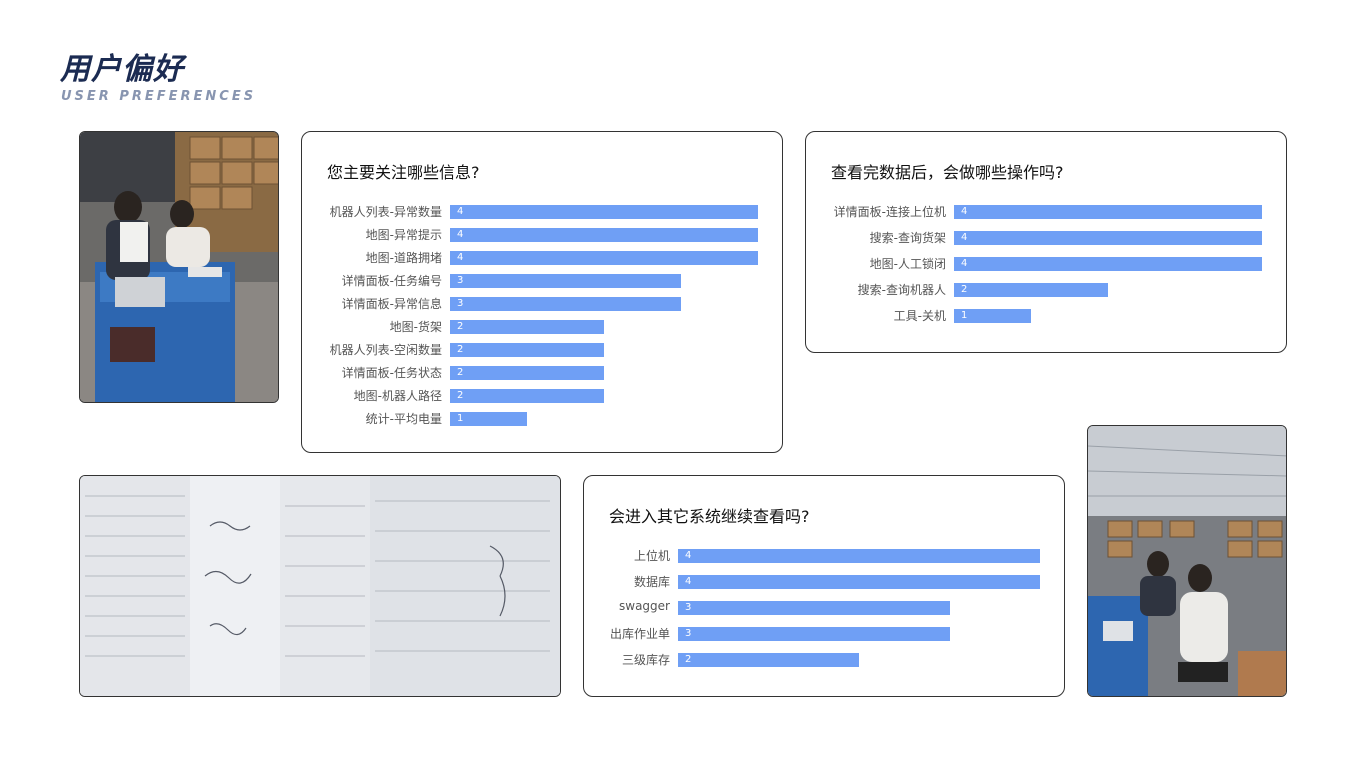  I want to click on bar-row: 上位机 4, so click(819, 556).